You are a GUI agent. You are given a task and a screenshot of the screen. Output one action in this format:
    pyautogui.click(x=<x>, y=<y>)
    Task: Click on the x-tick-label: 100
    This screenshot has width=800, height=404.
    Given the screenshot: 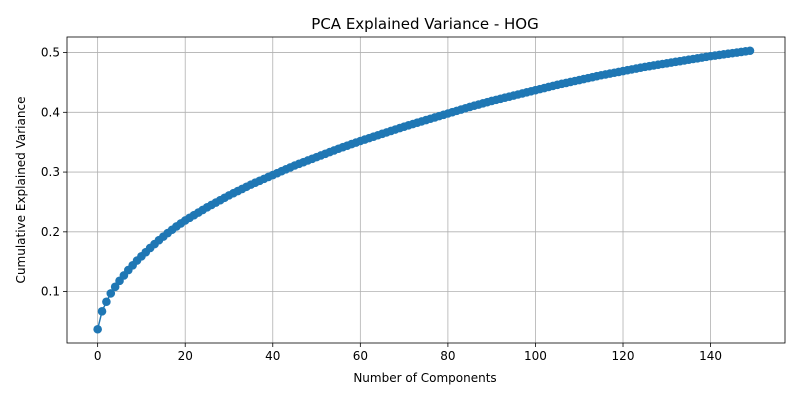 What is the action you would take?
    pyautogui.click(x=535, y=356)
    